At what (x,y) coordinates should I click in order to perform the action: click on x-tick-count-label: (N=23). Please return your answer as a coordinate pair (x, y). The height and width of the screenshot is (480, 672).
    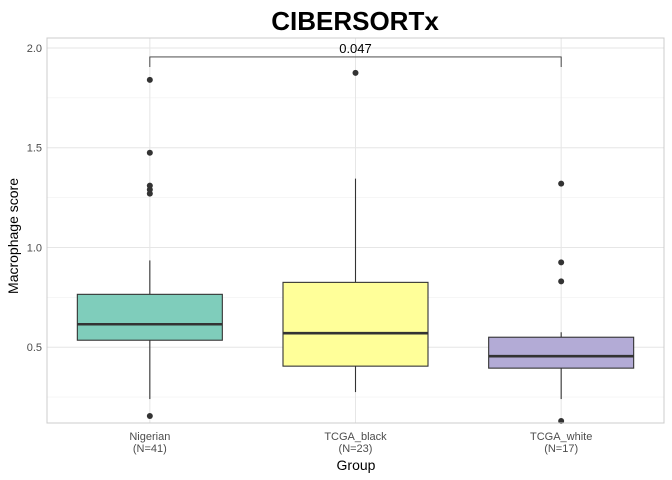
    Looking at the image, I should click on (356, 449).